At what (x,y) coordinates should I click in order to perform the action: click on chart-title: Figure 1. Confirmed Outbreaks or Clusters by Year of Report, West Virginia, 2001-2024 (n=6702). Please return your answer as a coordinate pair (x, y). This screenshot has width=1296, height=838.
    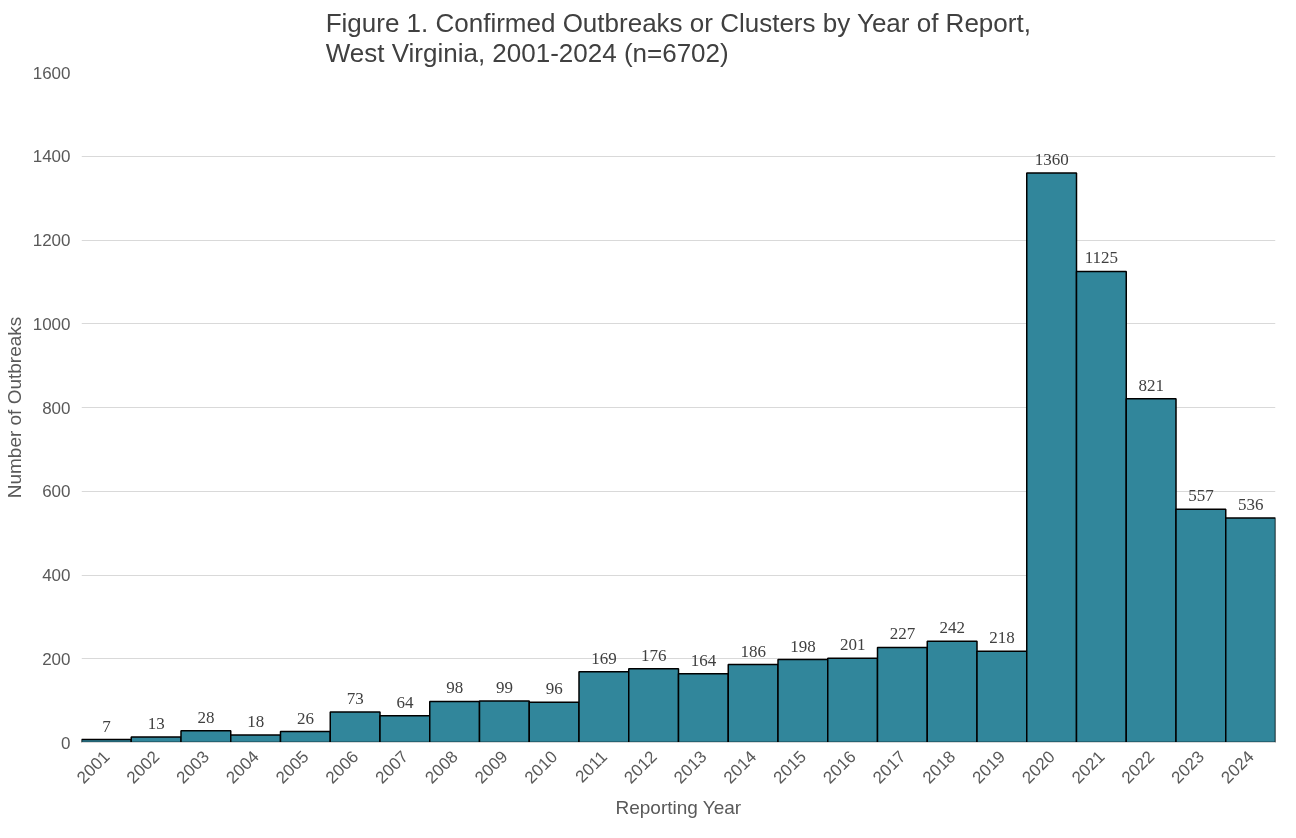
    Looking at the image, I should click on (678, 37).